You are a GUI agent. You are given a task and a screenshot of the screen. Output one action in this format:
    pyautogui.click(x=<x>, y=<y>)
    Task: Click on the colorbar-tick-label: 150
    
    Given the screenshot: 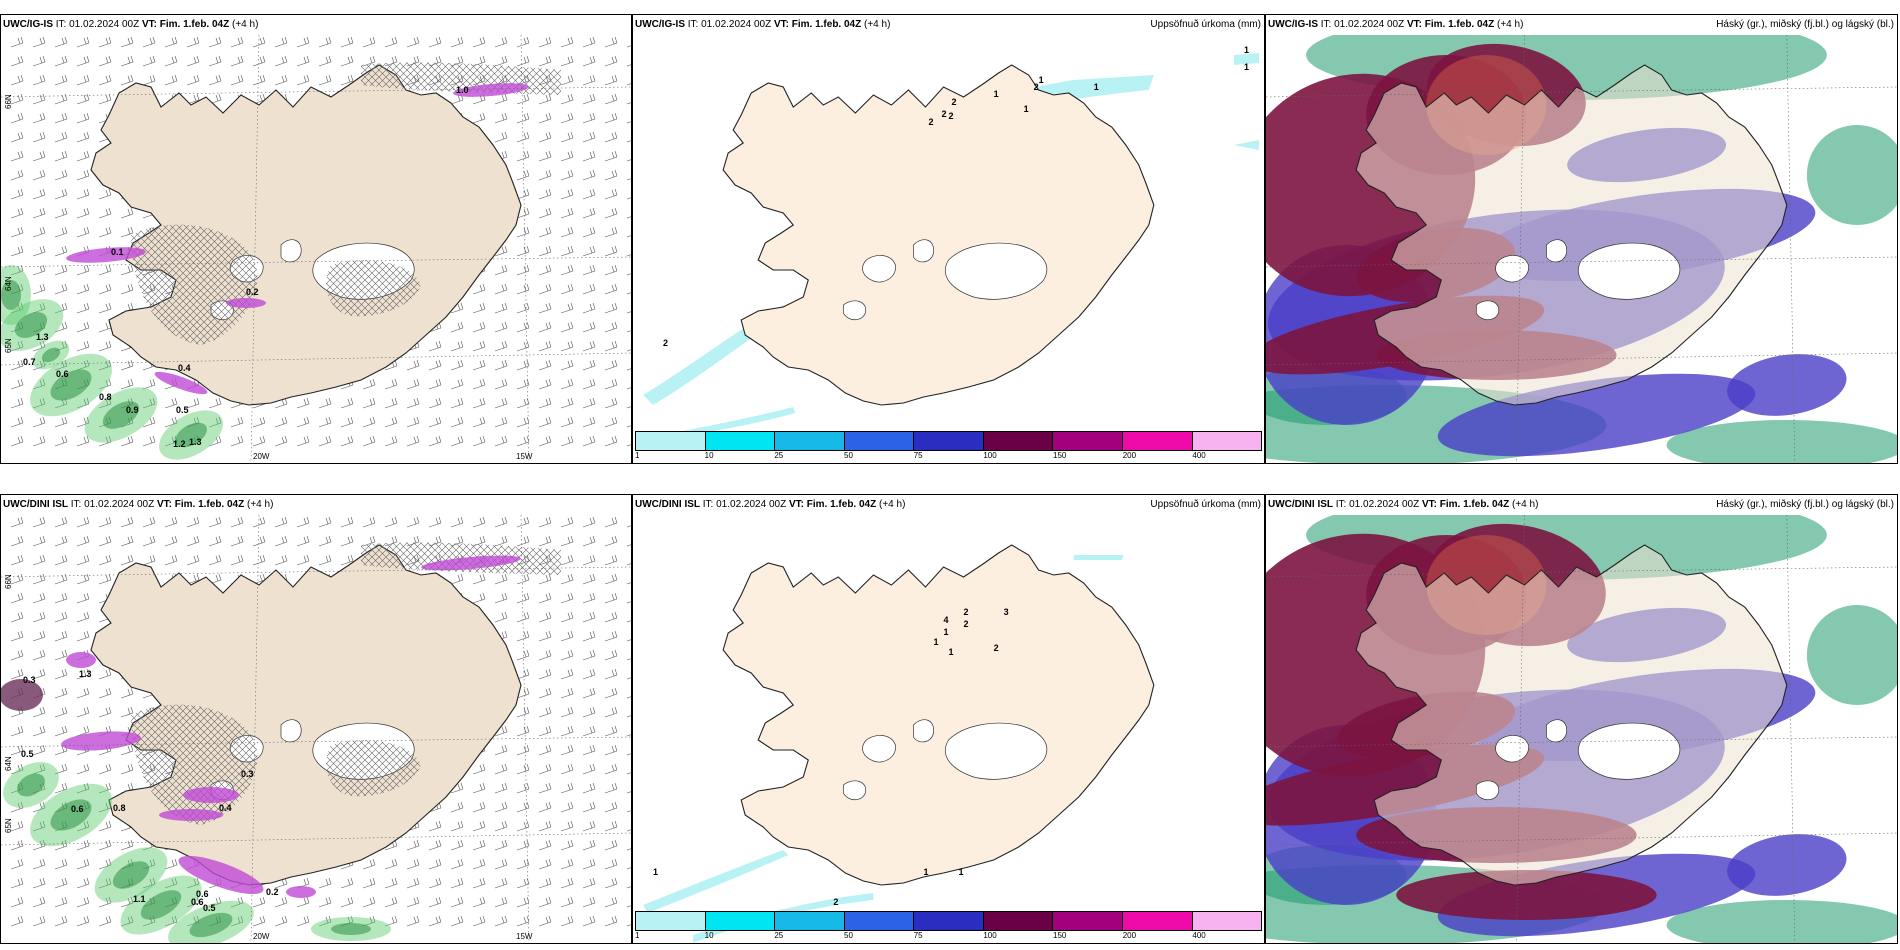 What is the action you would take?
    pyautogui.click(x=1060, y=935)
    